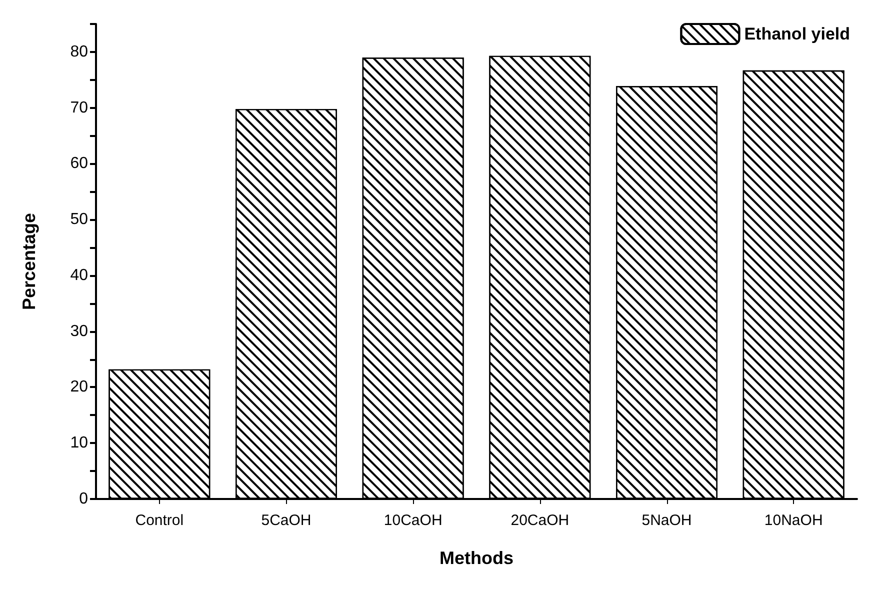  Describe the element at coordinates (79, 51) in the screenshot. I see `y-tick-label: 80` at that location.